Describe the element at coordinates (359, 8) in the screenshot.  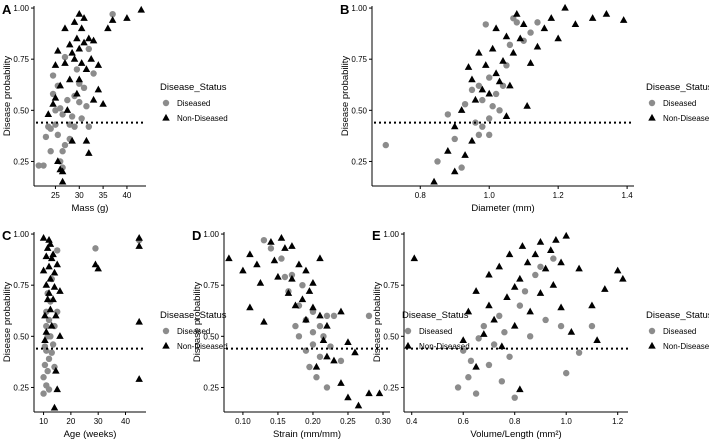
I see `y-tick-label: 1.00` at that location.